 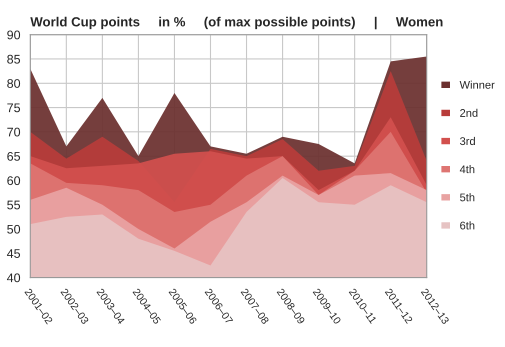 I want to click on y-tick-label: 90, so click(x=13, y=35).